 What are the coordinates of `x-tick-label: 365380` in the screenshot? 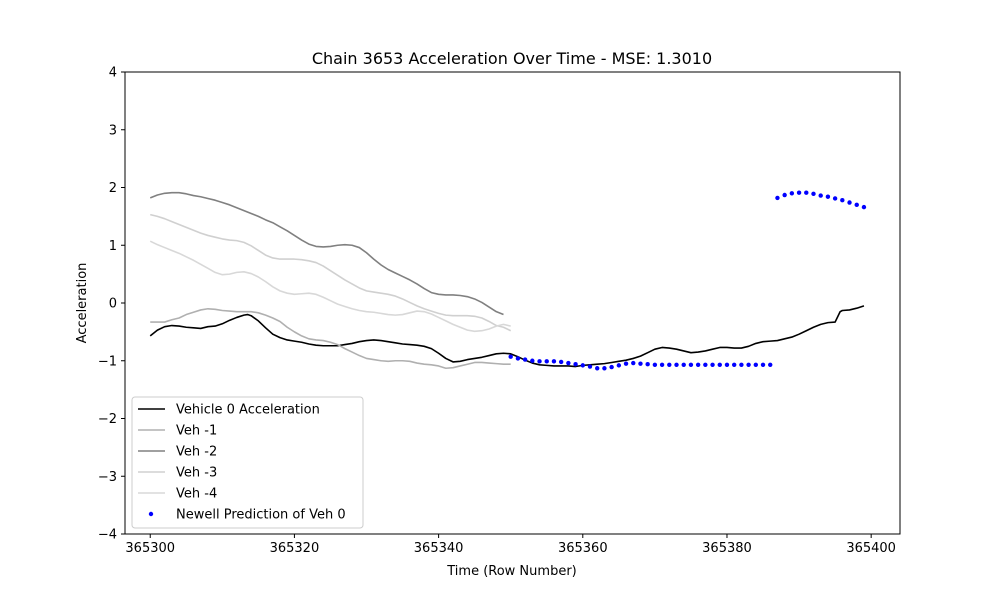 It's located at (727, 548).